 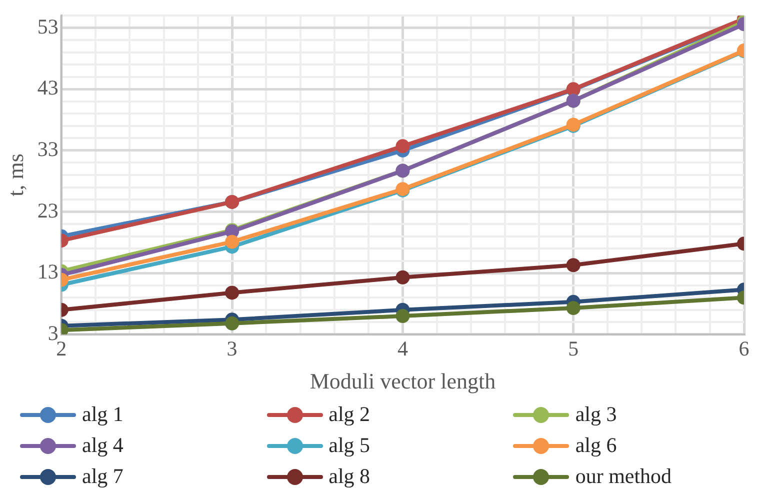 What do you see at coordinates (47, 88) in the screenshot?
I see `y-tick-label: 43` at bounding box center [47, 88].